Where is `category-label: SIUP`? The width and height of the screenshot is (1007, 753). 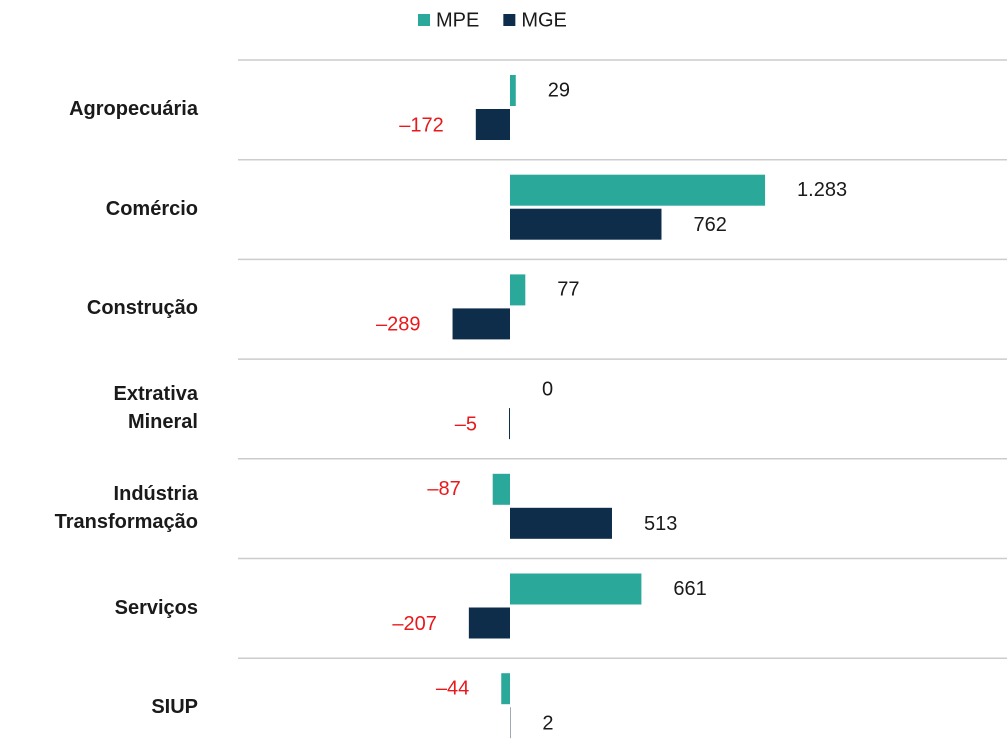 category-label: SIUP is located at coordinates (174, 707).